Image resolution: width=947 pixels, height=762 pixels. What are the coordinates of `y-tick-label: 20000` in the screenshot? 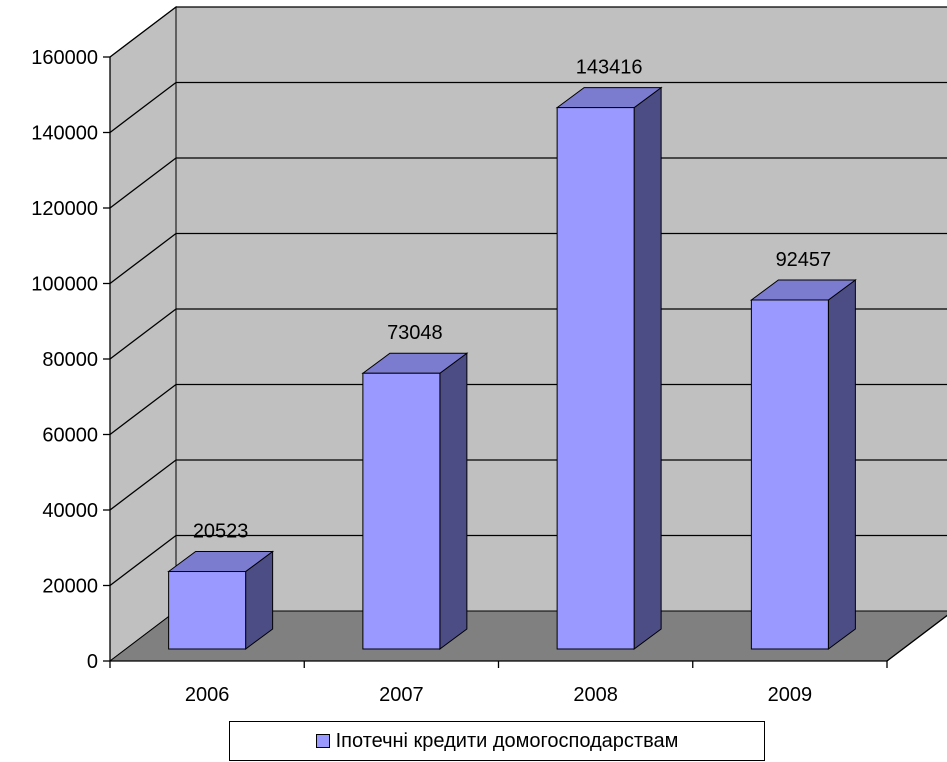 It's located at (70, 587).